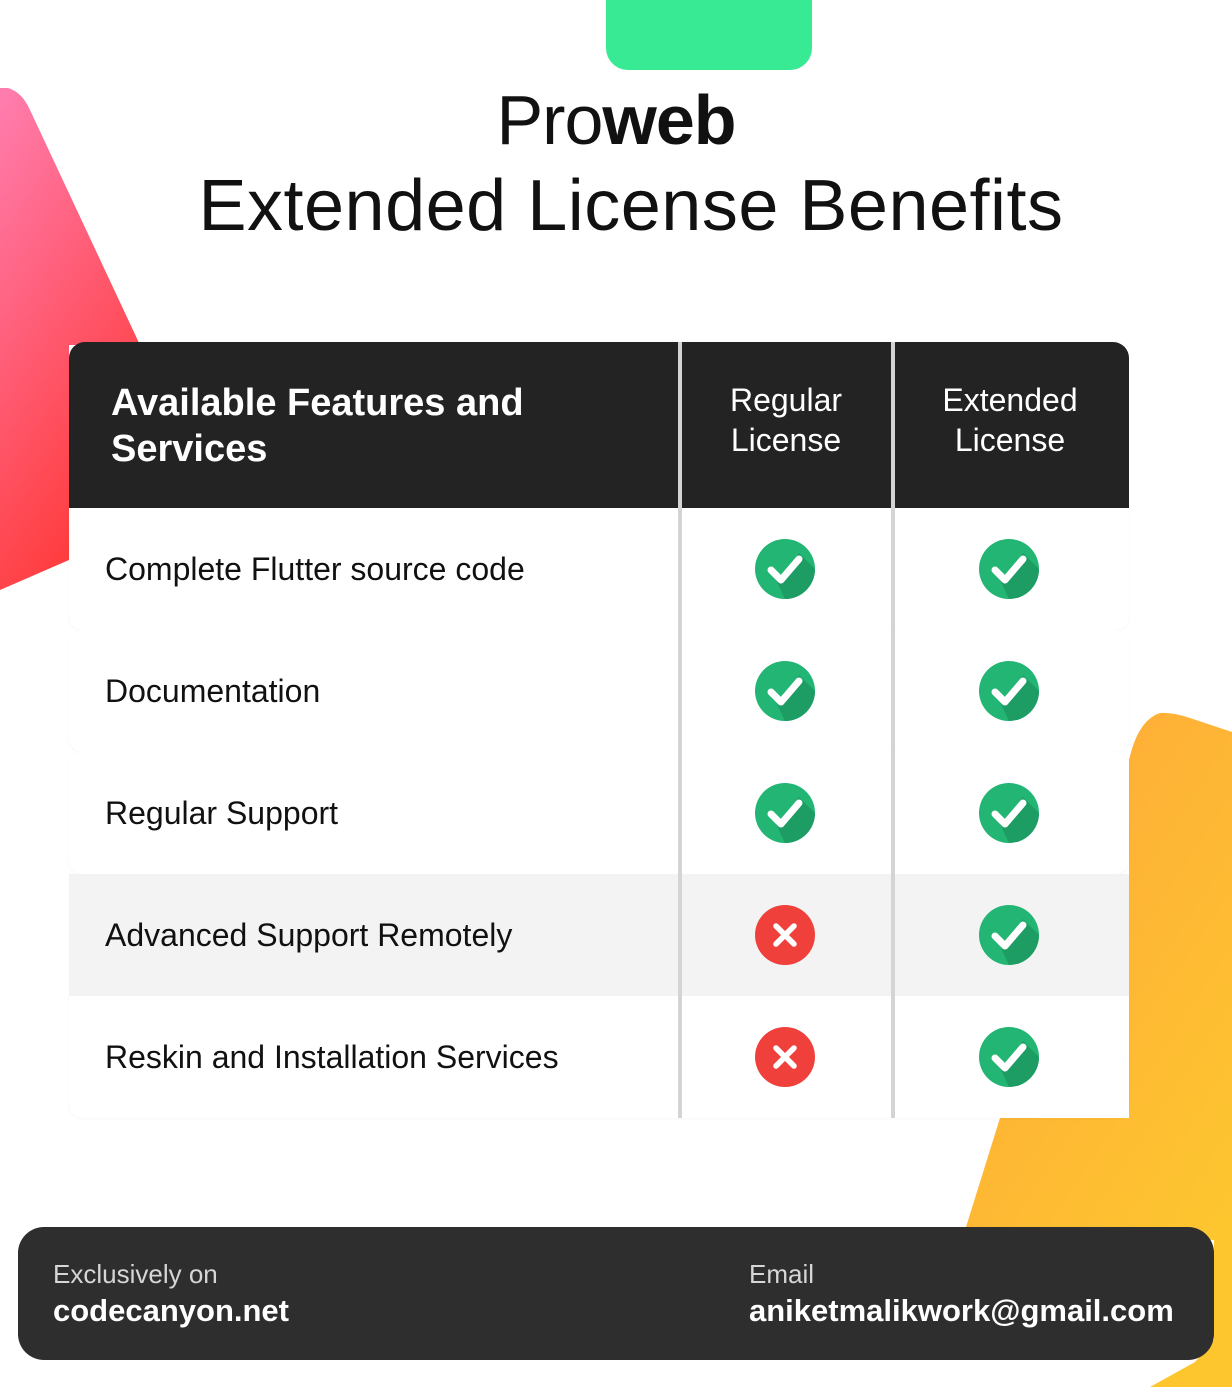 The width and height of the screenshot is (1232, 1387). What do you see at coordinates (549, 120) in the screenshot?
I see `brand-light: Pro` at bounding box center [549, 120].